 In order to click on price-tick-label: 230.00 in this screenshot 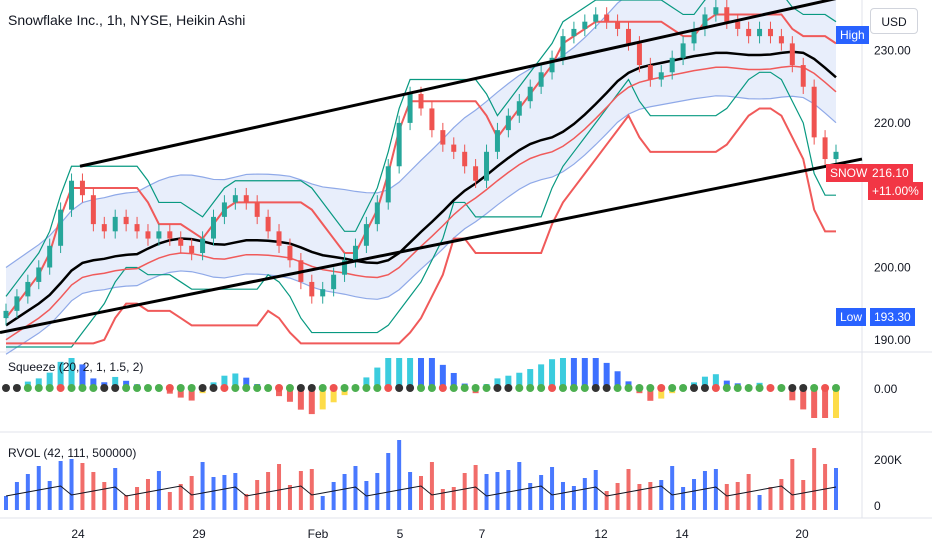, I will do `click(892, 51)`.